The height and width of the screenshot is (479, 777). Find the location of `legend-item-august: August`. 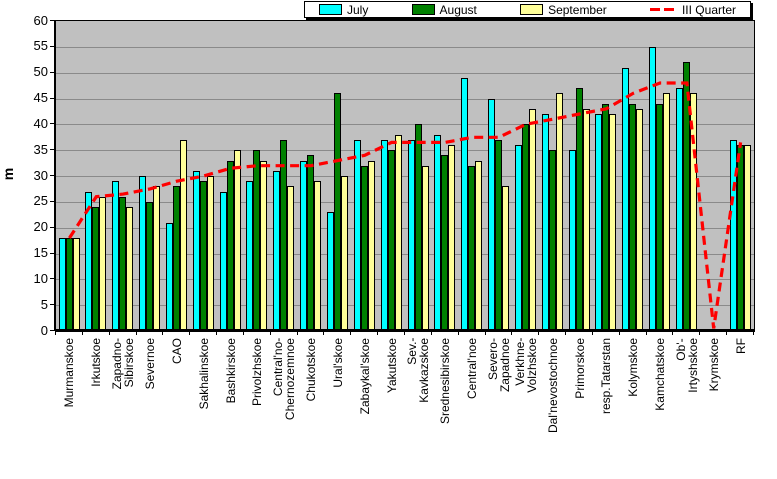

legend-item-august: August is located at coordinates (444, 10).